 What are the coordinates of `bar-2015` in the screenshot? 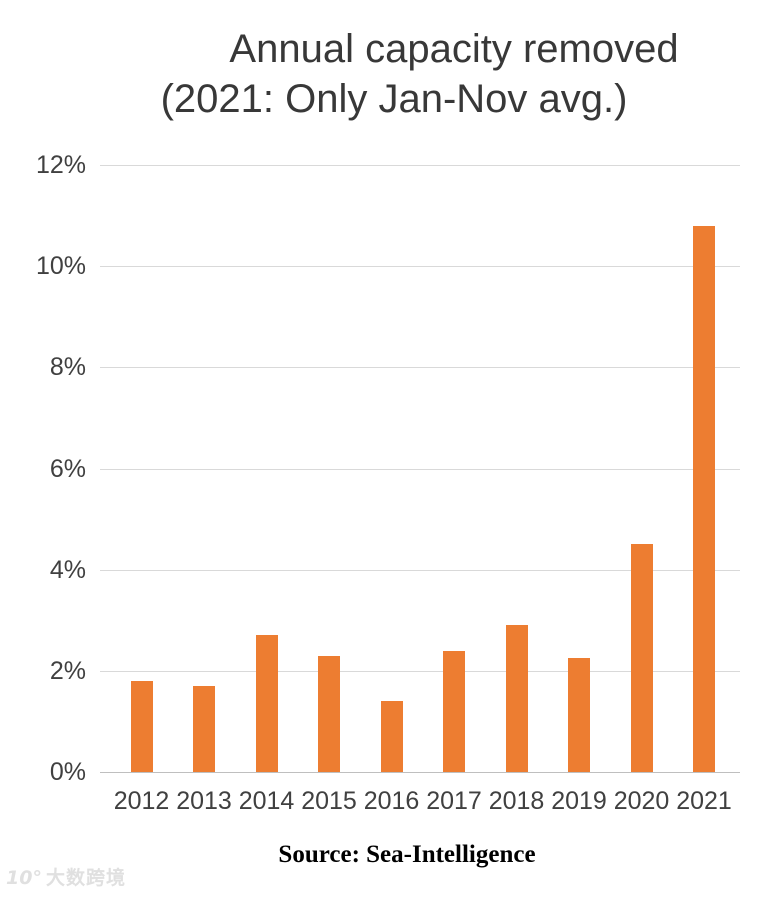 It's located at (329, 713).